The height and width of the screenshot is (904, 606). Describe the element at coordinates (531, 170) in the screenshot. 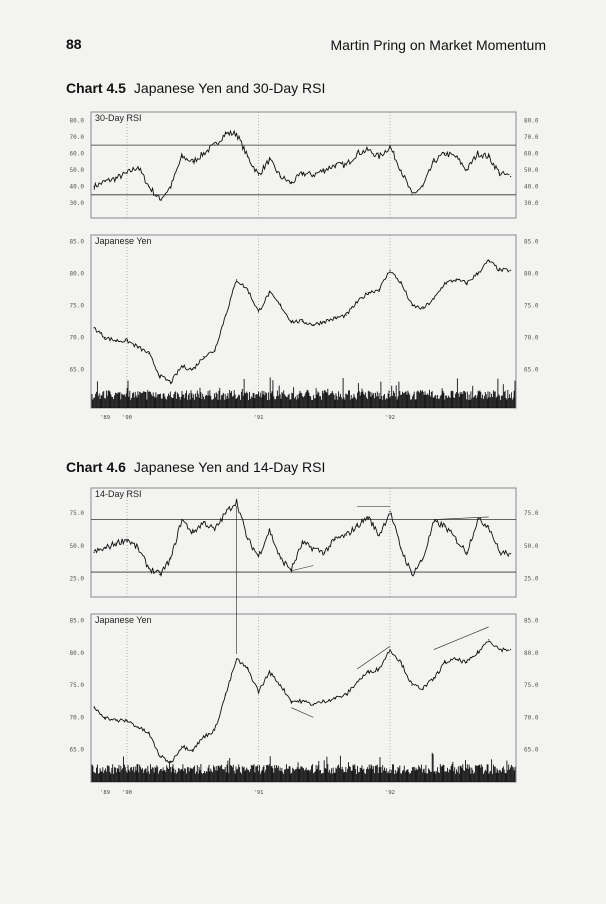

I see `y-tick-label-right: 50.0` at that location.